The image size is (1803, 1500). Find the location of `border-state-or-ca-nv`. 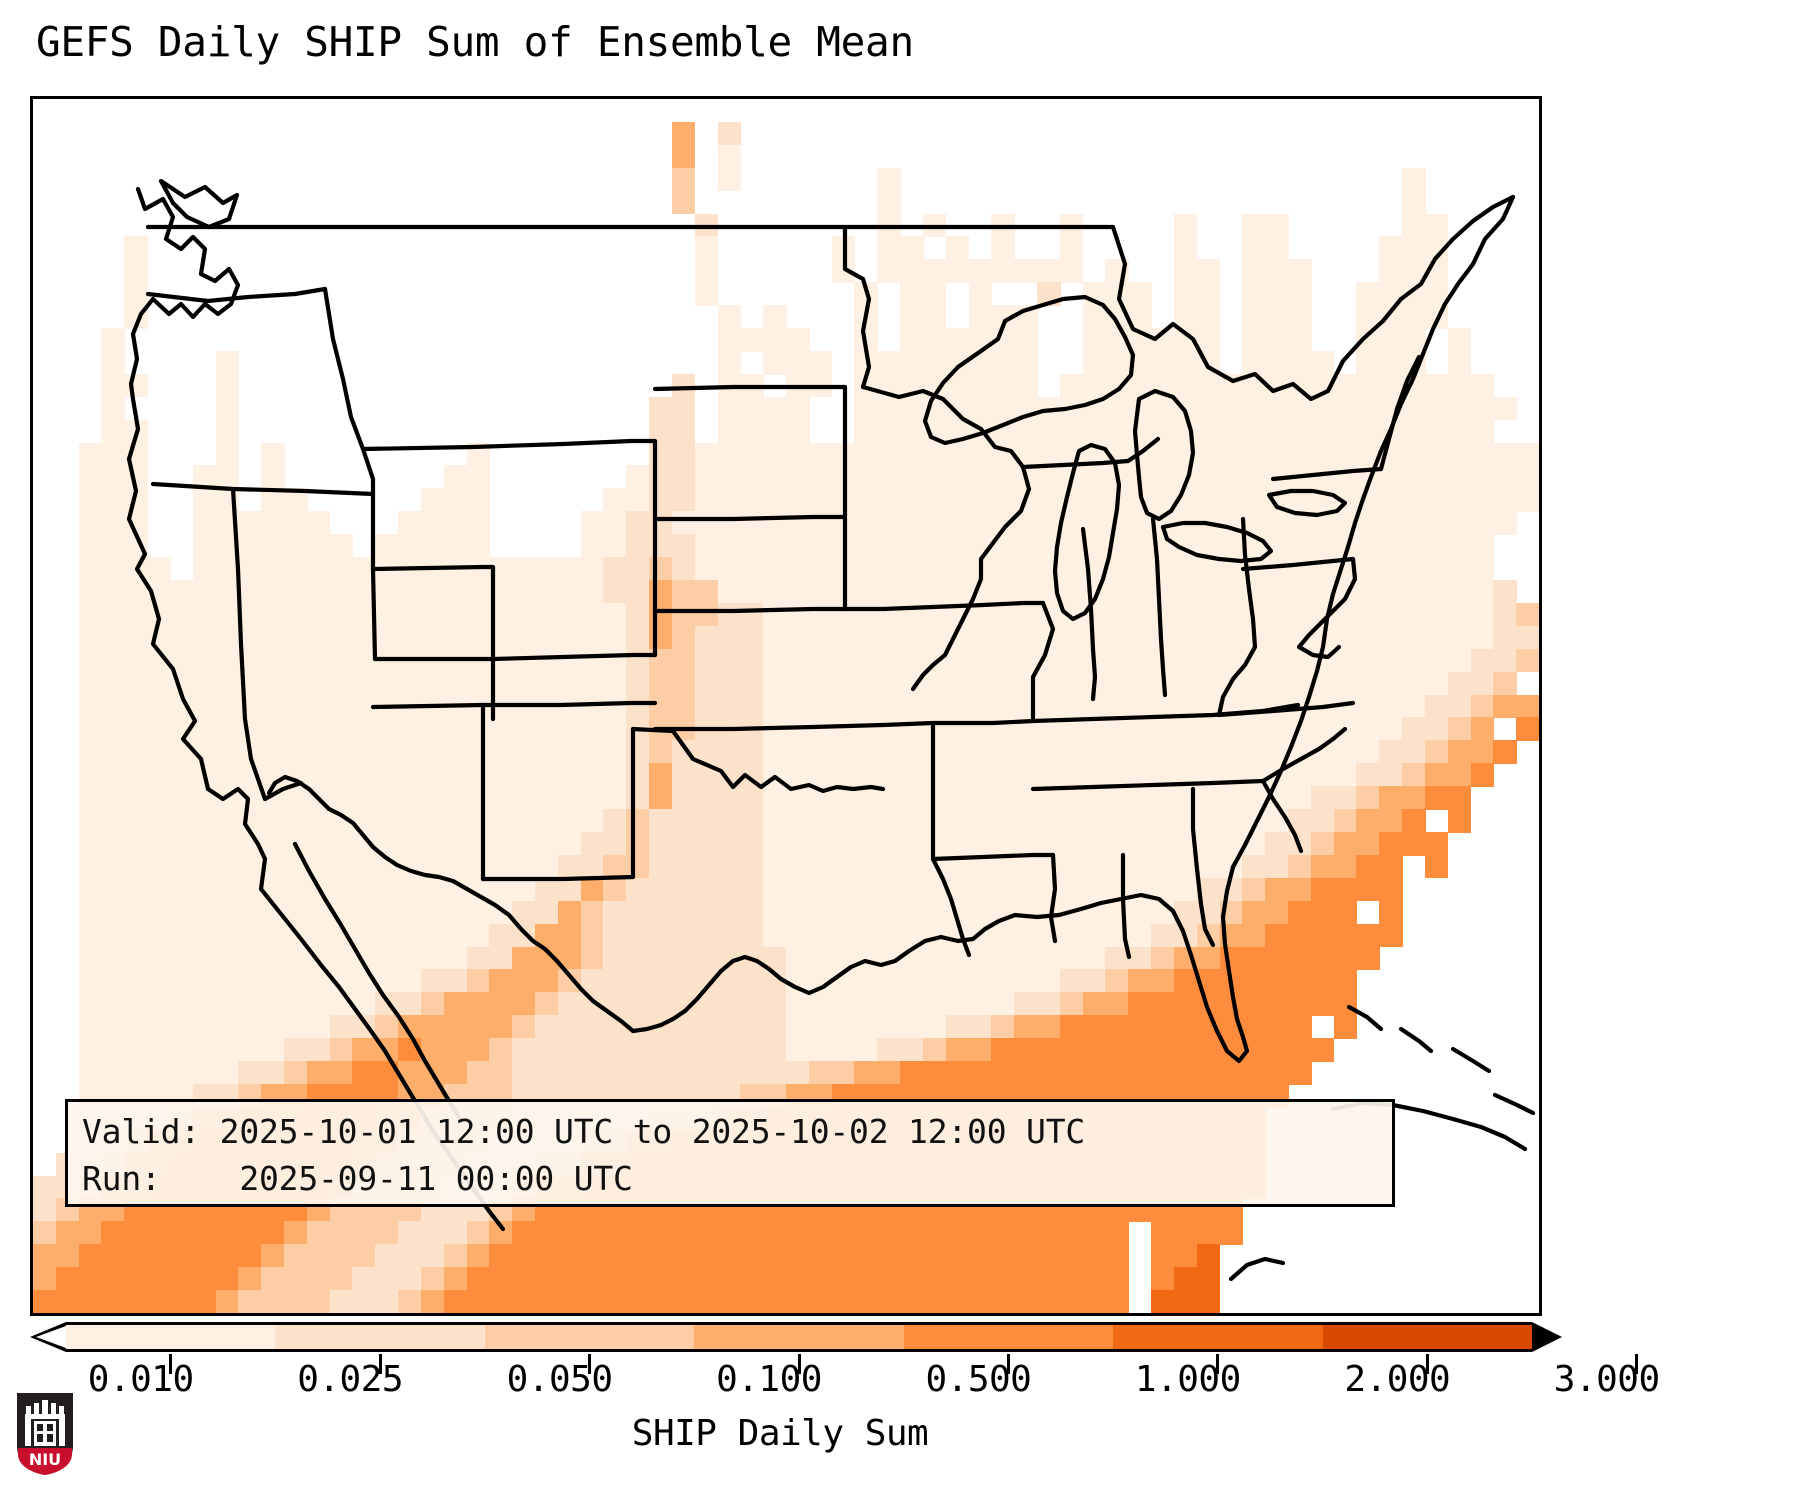

border-state-or-ca-nv is located at coordinates (263, 489).